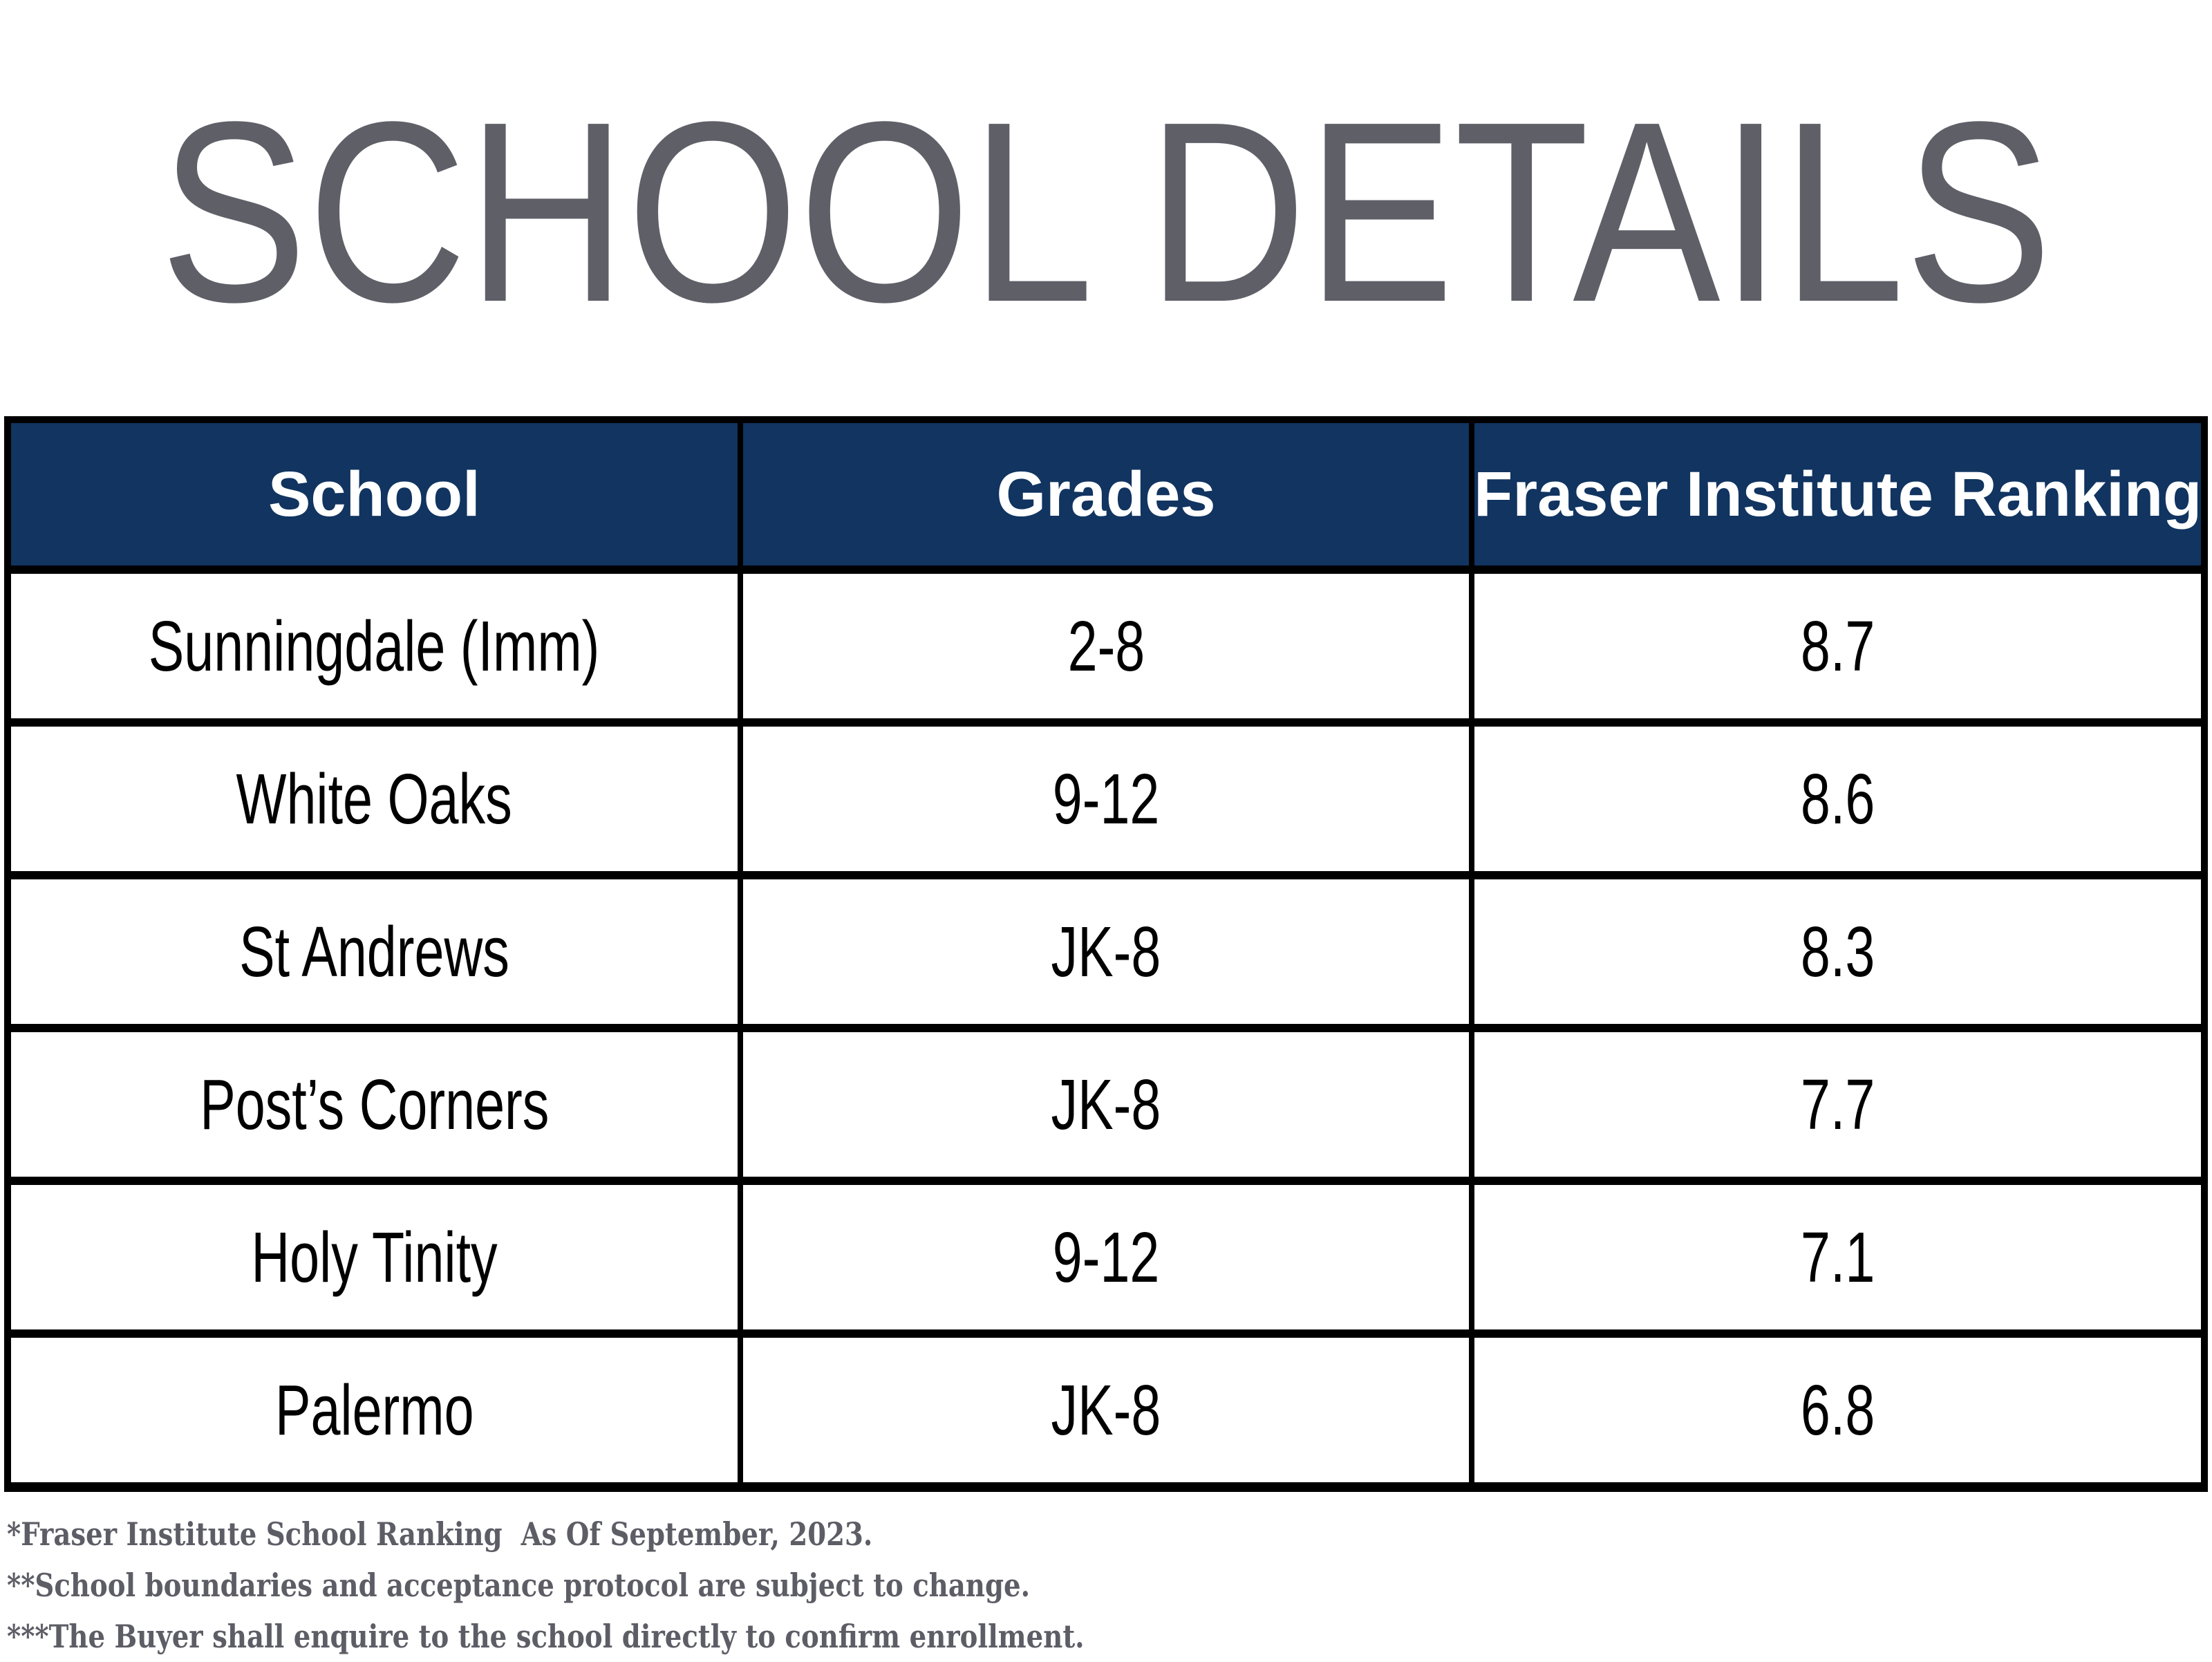 This screenshot has height=1662, width=2212. What do you see at coordinates (1106, 212) in the screenshot?
I see `page-title: SCHOOL DETAILS` at bounding box center [1106, 212].